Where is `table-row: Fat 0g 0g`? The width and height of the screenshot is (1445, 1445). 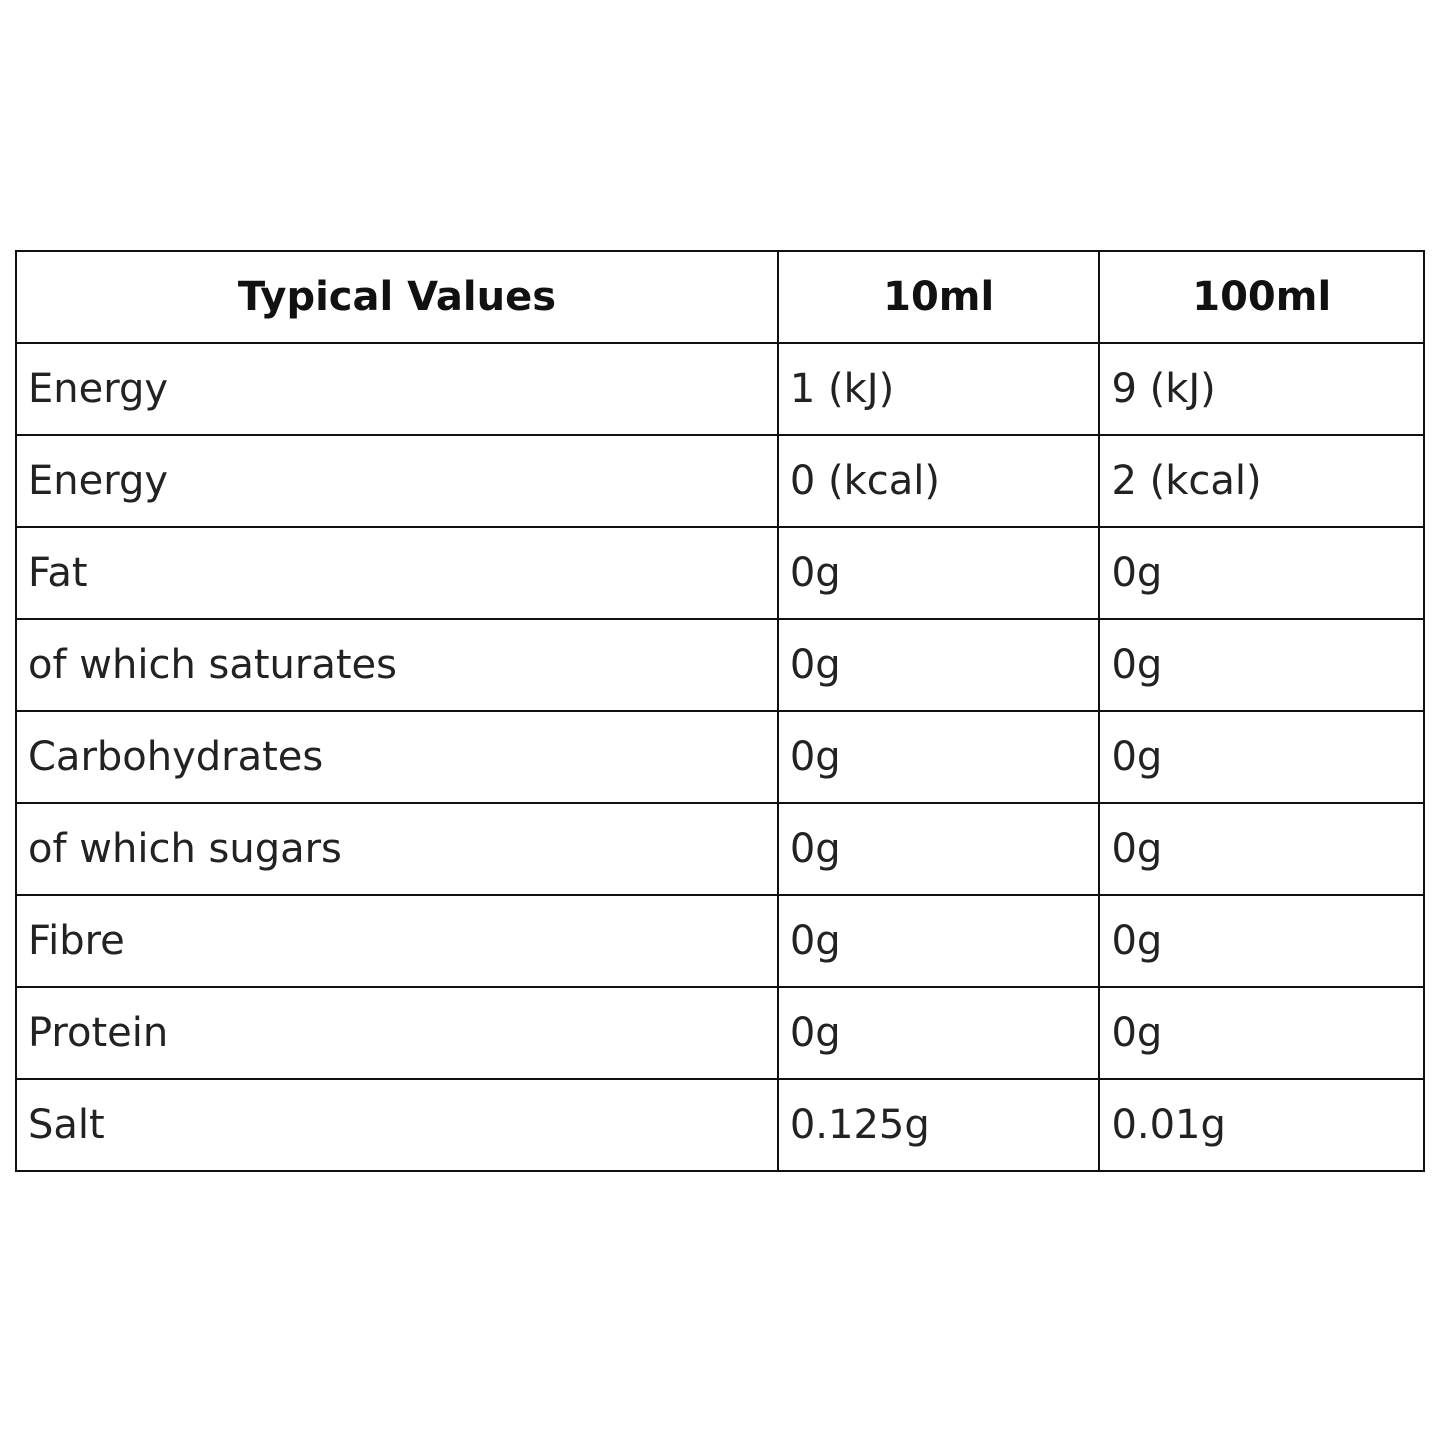 table-row: Fat 0g 0g is located at coordinates (720, 573).